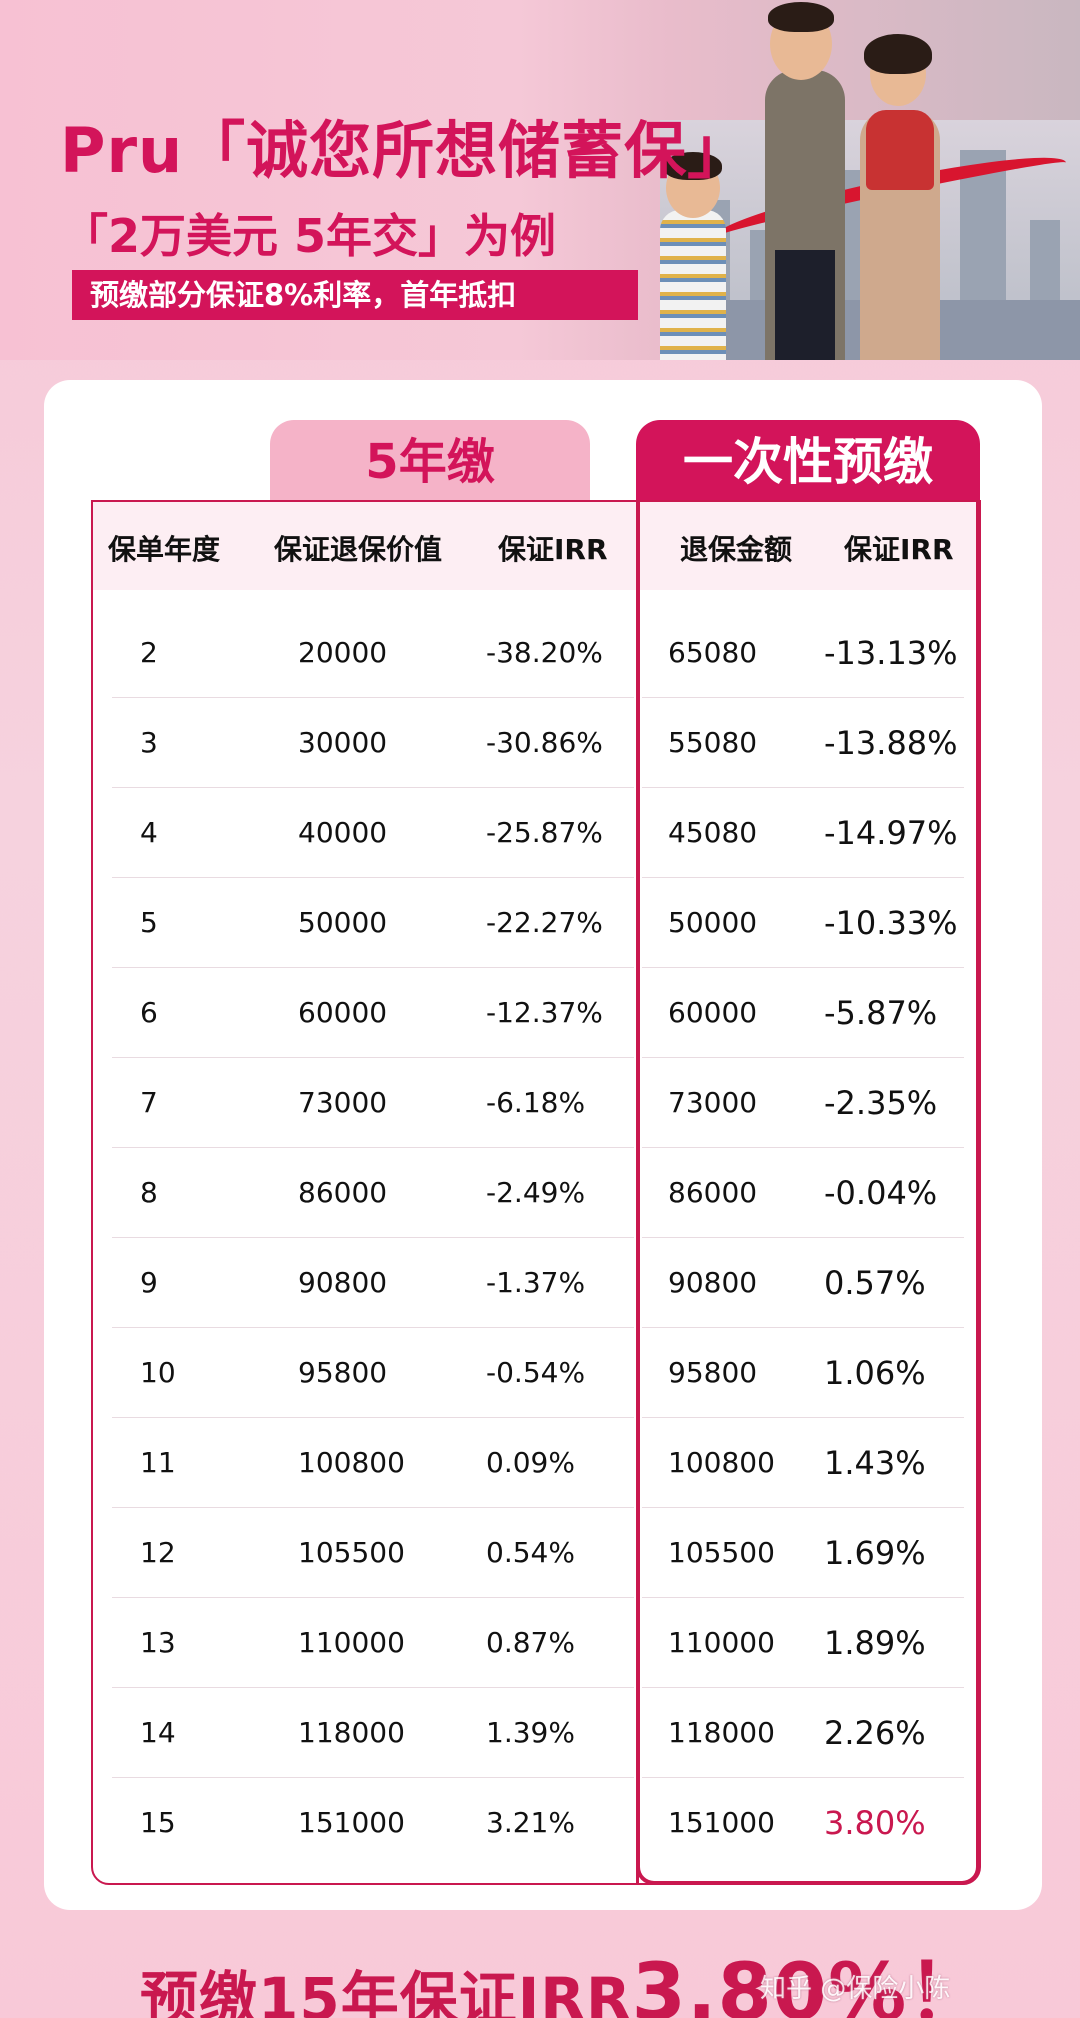  Describe the element at coordinates (158, 1372) in the screenshot. I see `cell-year: 10` at that location.